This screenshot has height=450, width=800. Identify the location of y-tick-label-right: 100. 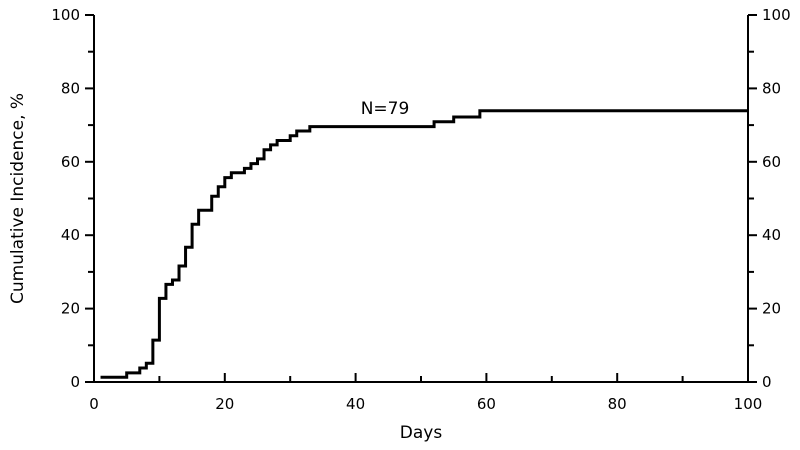
(776, 15).